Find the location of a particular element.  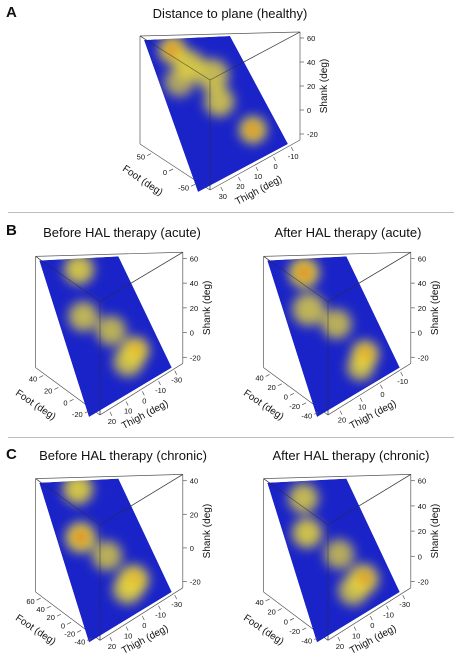

panel-letter-c: C is located at coordinates (11, 454).